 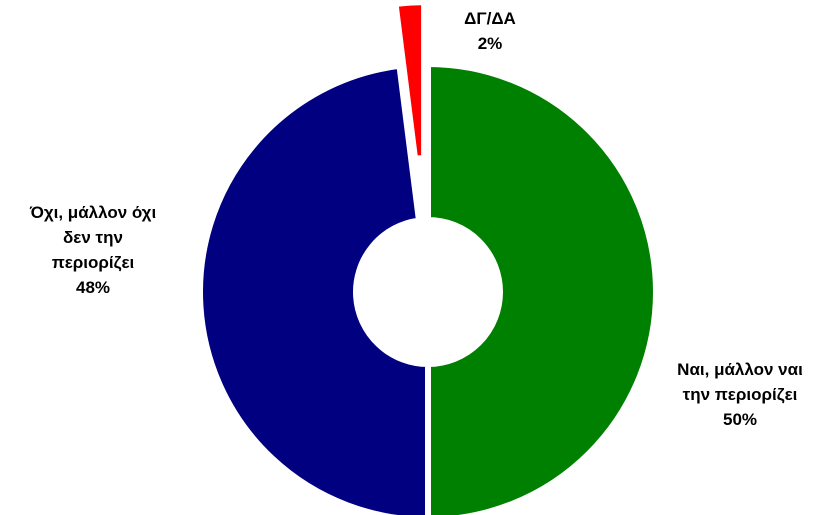 I want to click on slice-label-yes: Ναι, μάλλον ναι την περιορίζει 50%, so click(x=736, y=394).